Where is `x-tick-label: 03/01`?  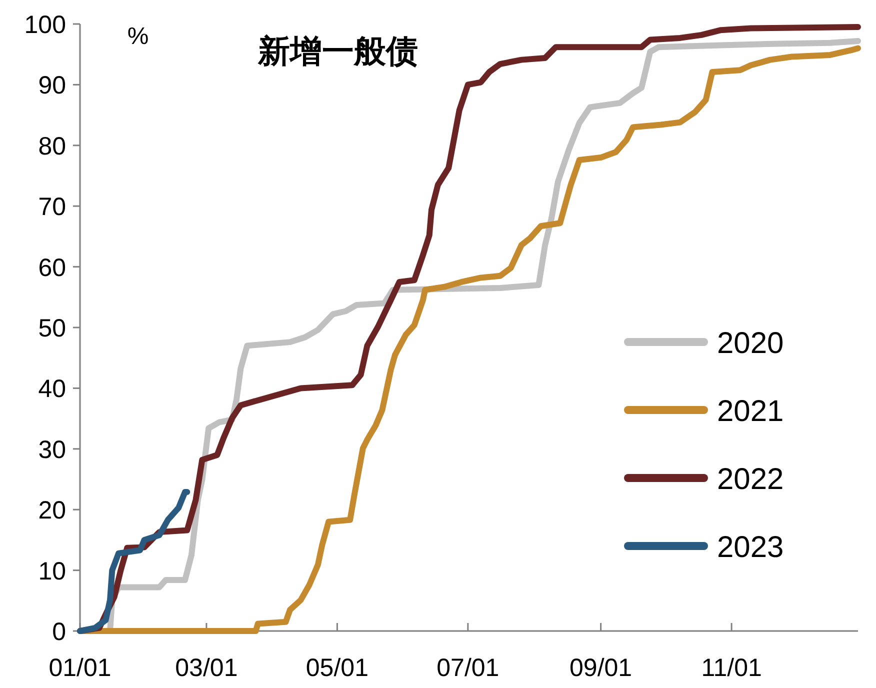 x-tick-label: 03/01 is located at coordinates (206, 668).